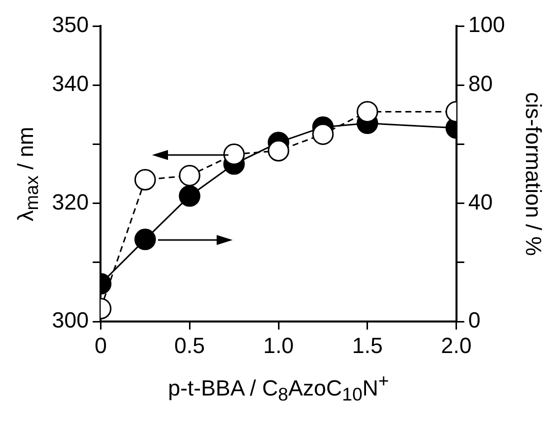  What do you see at coordinates (480, 83) in the screenshot?
I see `y2-tick-label: 80` at bounding box center [480, 83].